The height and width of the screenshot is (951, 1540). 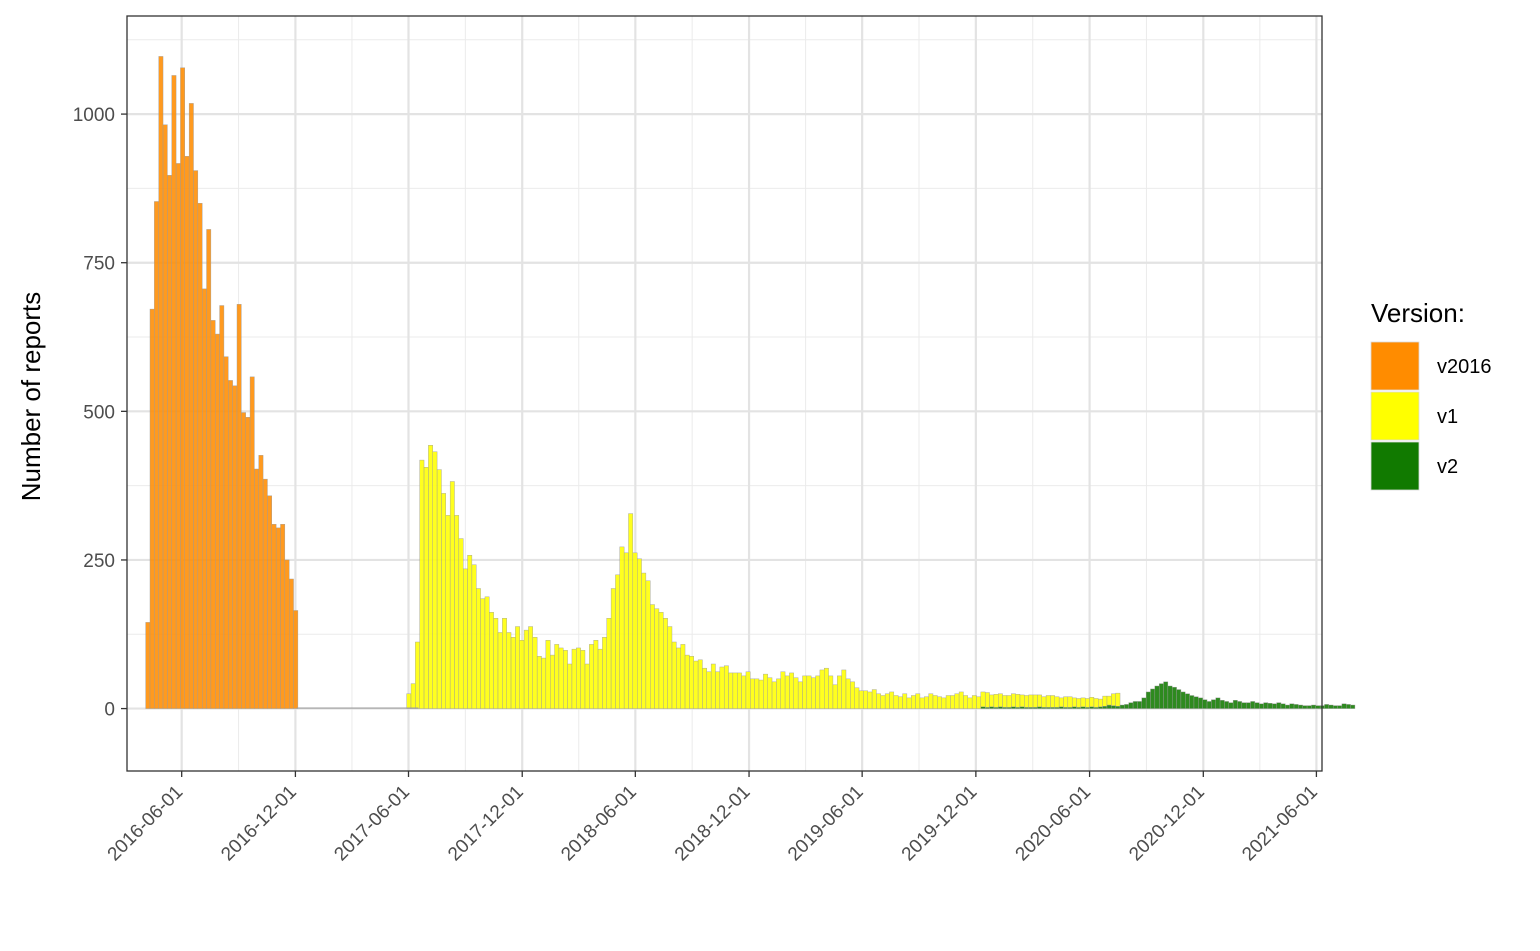 What do you see at coordinates (94, 115) in the screenshot?
I see `y-tick-label: 1000` at bounding box center [94, 115].